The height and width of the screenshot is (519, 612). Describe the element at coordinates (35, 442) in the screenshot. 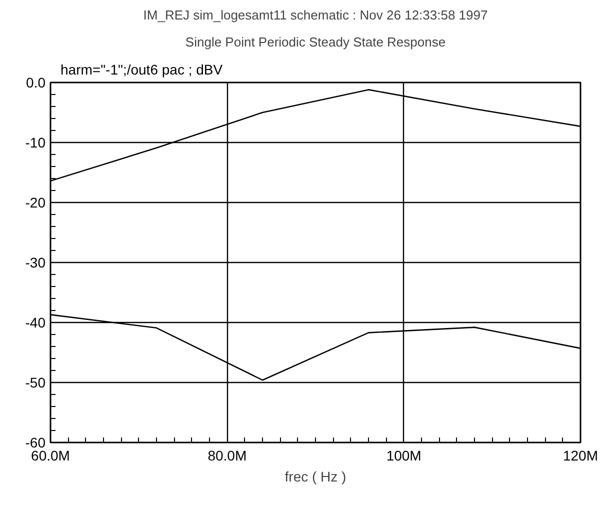

I see `y-tick-label: -60` at that location.